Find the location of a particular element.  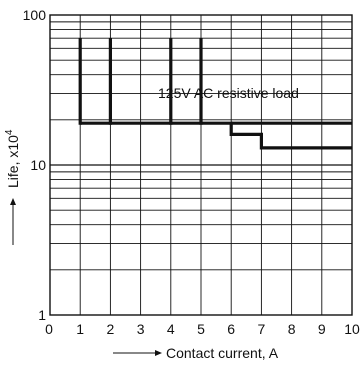

life-step-line is located at coordinates (216, 135).